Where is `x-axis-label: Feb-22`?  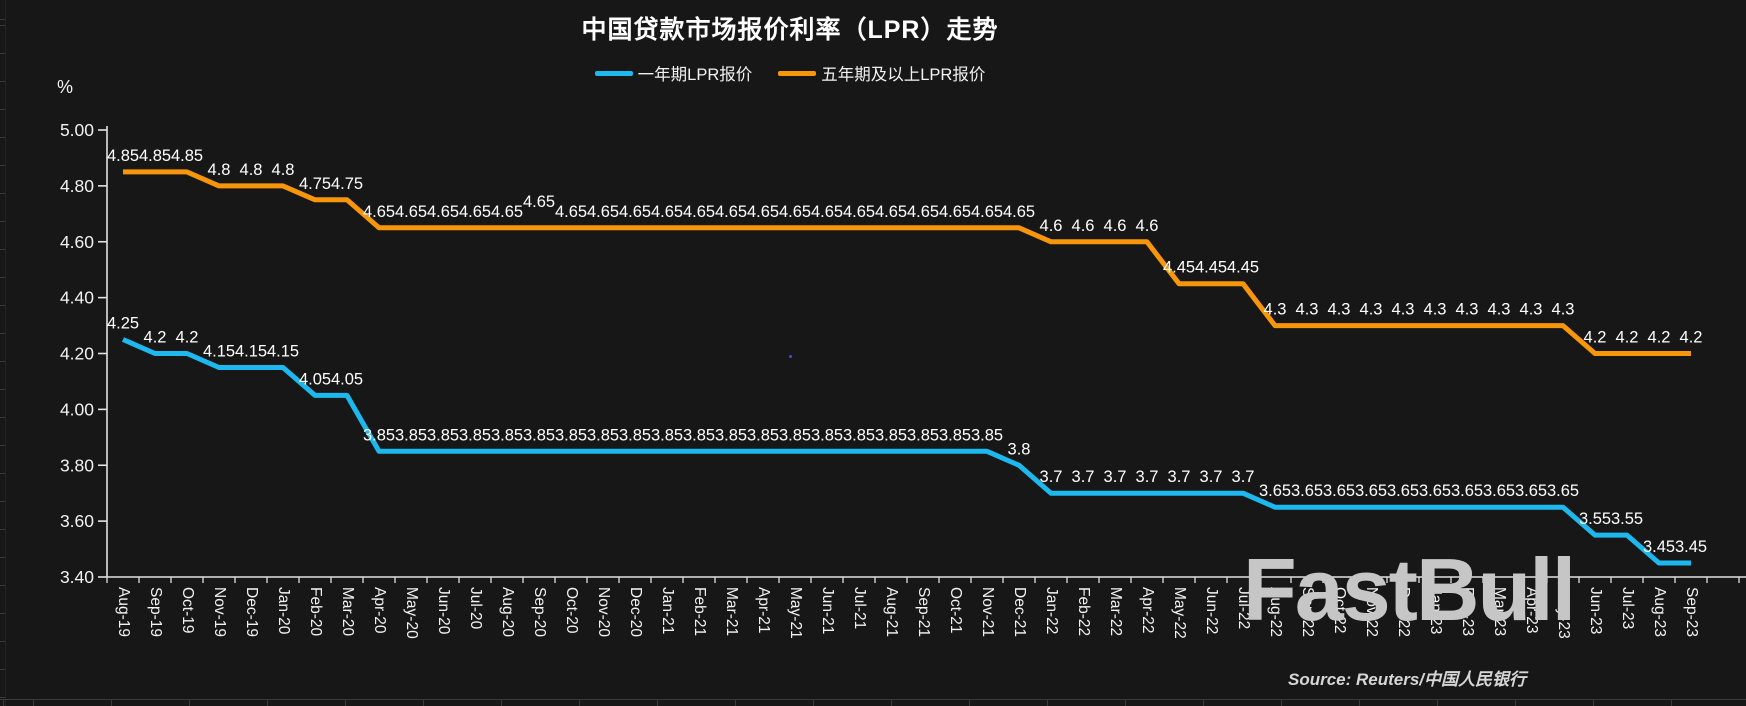
x-axis-label: Feb-22 is located at coordinates (1083, 611).